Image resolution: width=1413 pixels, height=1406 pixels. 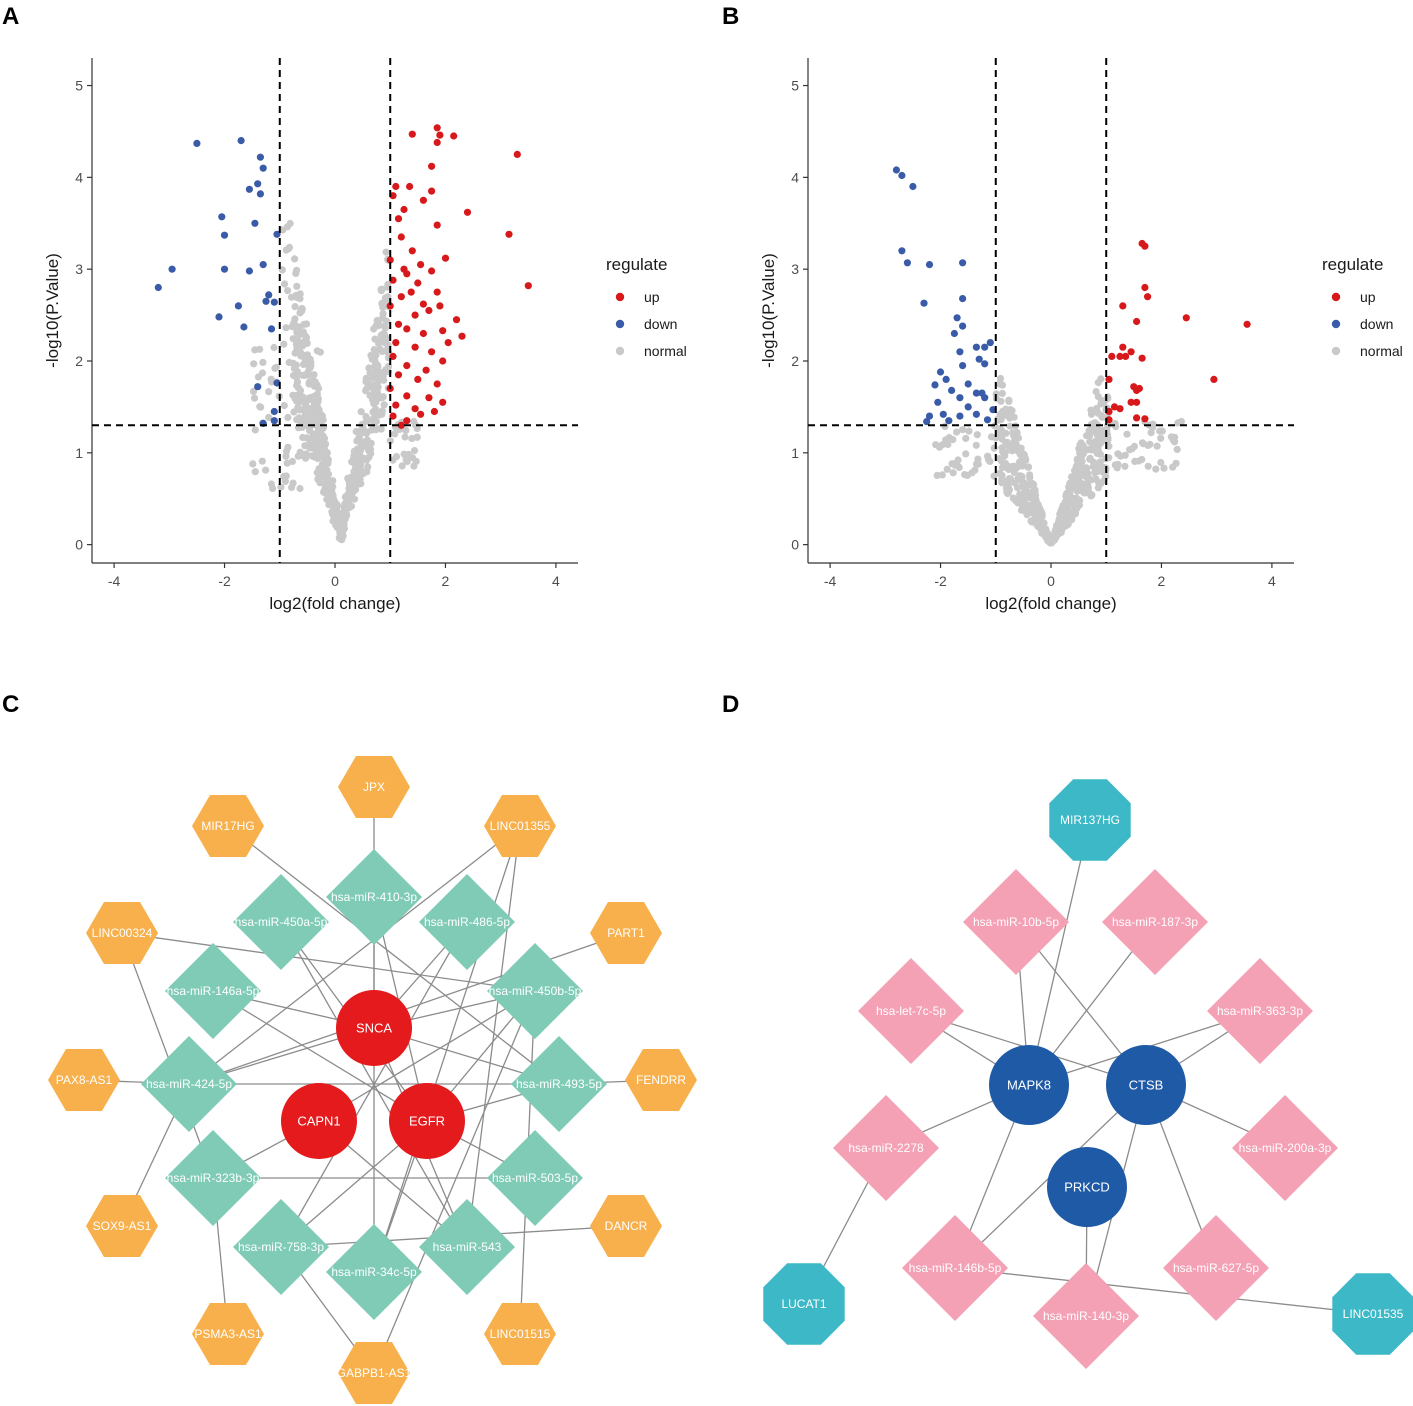 What do you see at coordinates (535, 1178) in the screenshot?
I see `node-label: hsa-miR-503-5p` at bounding box center [535, 1178].